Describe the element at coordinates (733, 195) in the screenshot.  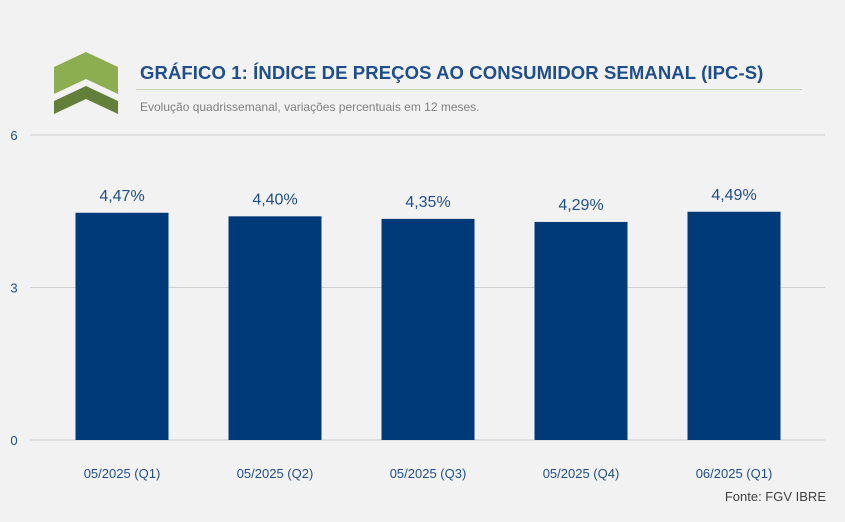
I see `data-label: 4,49%` at that location.